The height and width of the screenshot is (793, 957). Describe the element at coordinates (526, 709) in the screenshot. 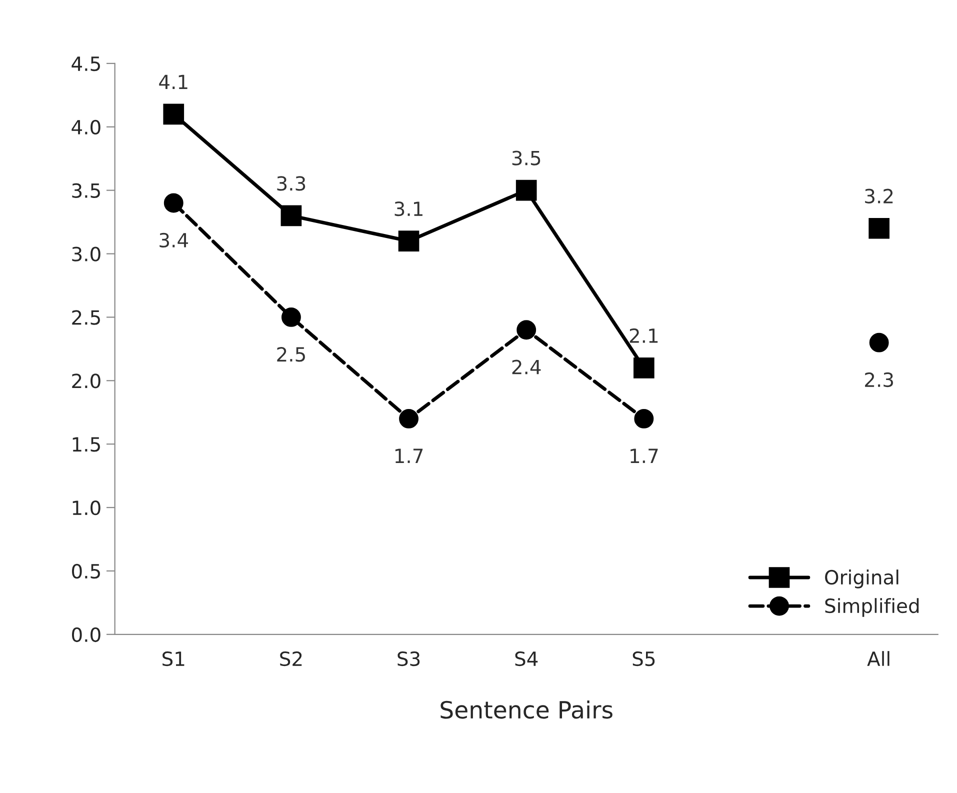

I see `x-axis-title: Sentence Pairs` at that location.